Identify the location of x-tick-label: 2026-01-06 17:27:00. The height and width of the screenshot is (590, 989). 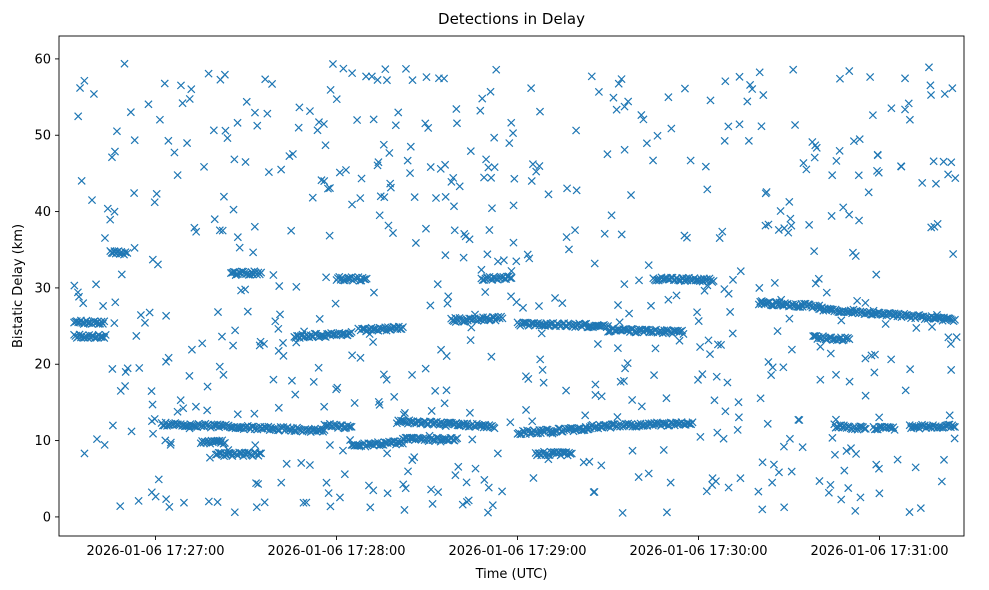
(155, 551).